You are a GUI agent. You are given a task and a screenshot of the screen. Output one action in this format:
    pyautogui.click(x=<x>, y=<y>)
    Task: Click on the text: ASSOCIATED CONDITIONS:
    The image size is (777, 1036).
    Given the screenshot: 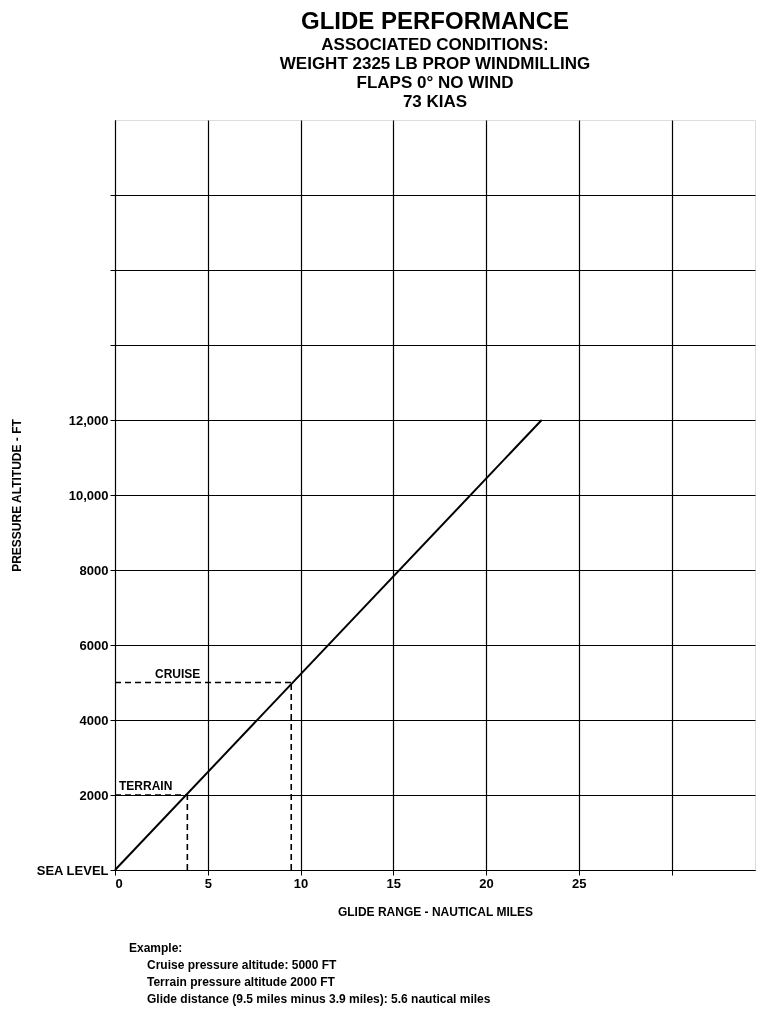 What is the action you would take?
    pyautogui.click(x=435, y=44)
    